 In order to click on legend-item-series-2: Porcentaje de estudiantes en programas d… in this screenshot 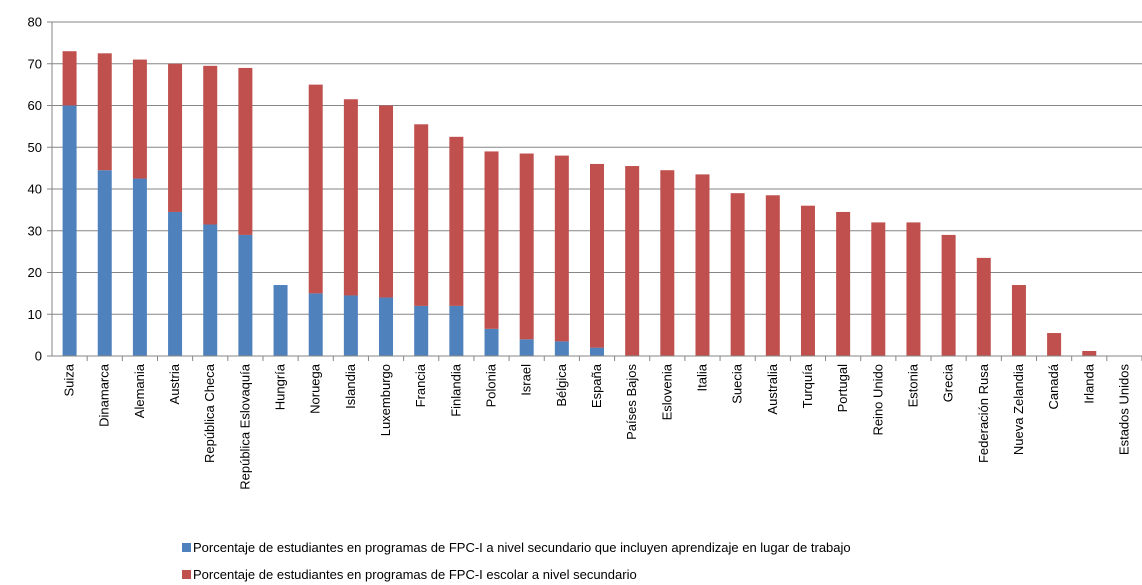, I will do `click(409, 574)`.